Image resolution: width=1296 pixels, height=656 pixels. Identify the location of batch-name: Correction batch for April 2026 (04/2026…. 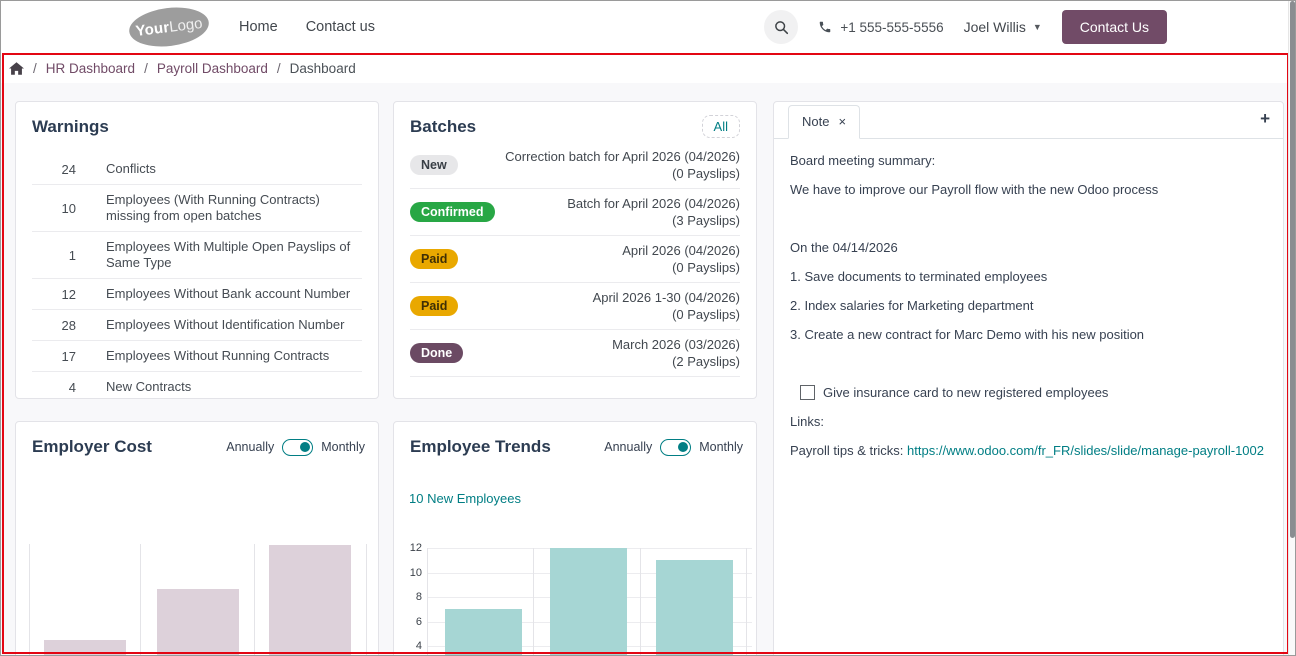
(622, 156).